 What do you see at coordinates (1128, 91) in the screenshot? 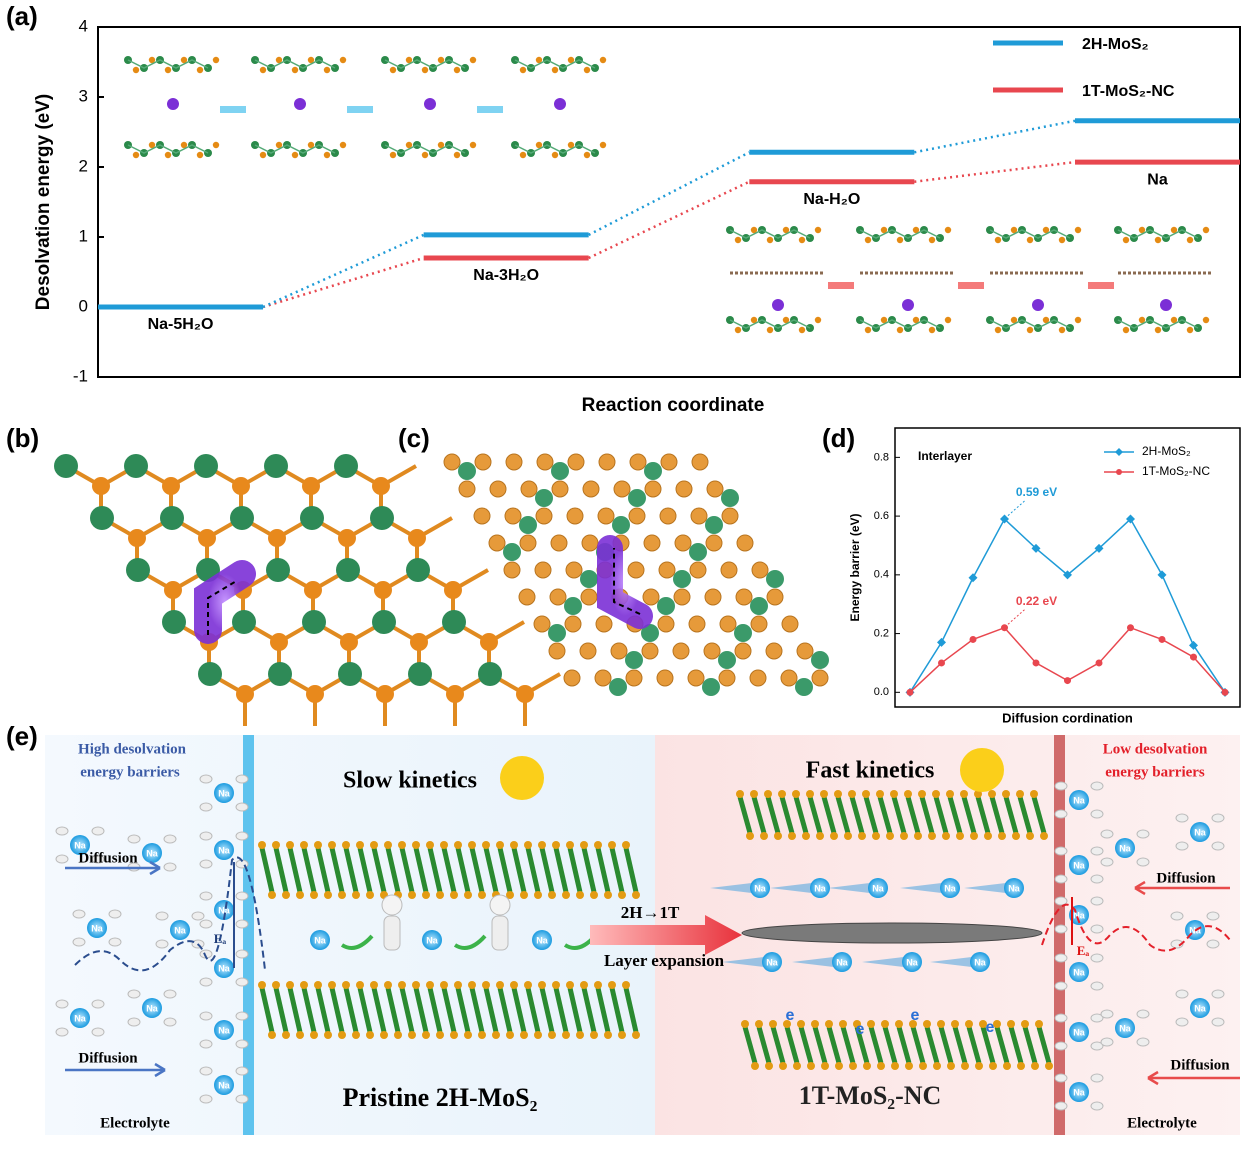
I see `legend-label: 1T-MoS₂-NC` at bounding box center [1128, 91].